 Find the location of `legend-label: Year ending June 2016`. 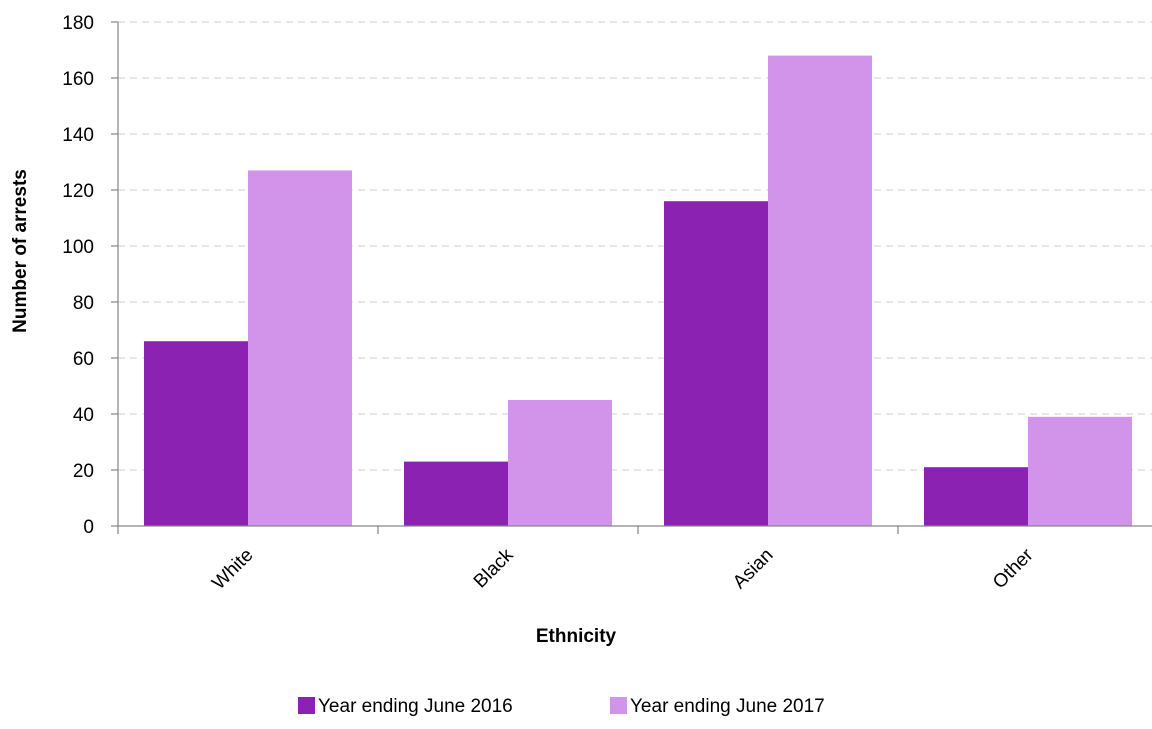

legend-label: Year ending June 2016 is located at coordinates (415, 706).